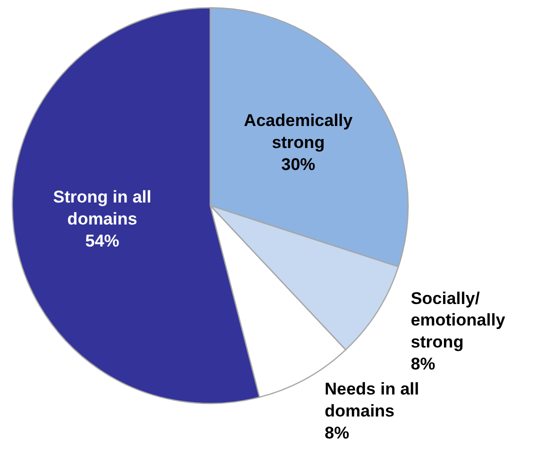 This screenshot has height=459, width=554. I want to click on data-label: 54%, so click(102, 240).